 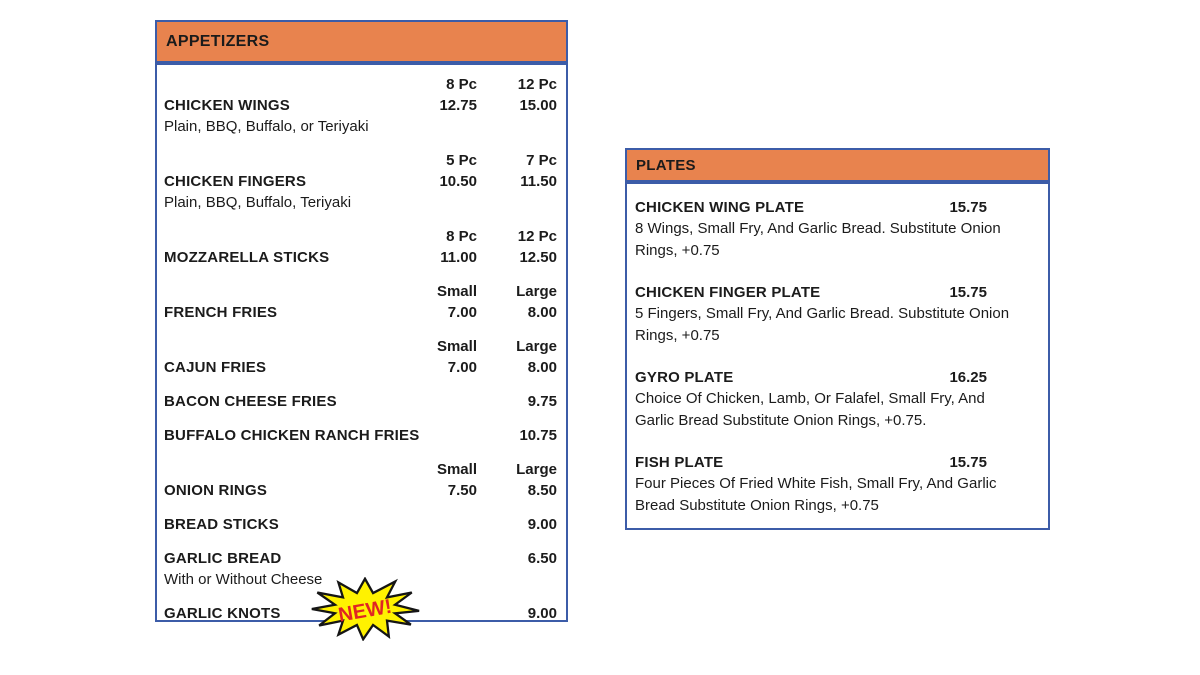 What do you see at coordinates (223, 558) in the screenshot?
I see `item-name: GARLIC BREAD` at bounding box center [223, 558].